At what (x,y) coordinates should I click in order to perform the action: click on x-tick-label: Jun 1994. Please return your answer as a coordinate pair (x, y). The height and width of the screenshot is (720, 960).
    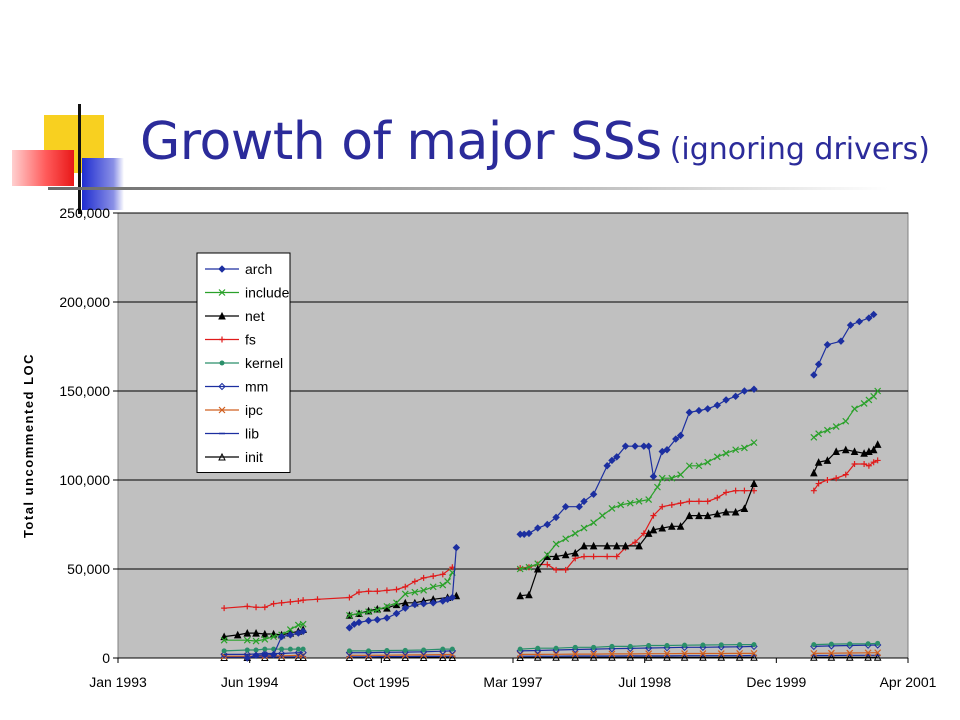
    Looking at the image, I should click on (250, 682).